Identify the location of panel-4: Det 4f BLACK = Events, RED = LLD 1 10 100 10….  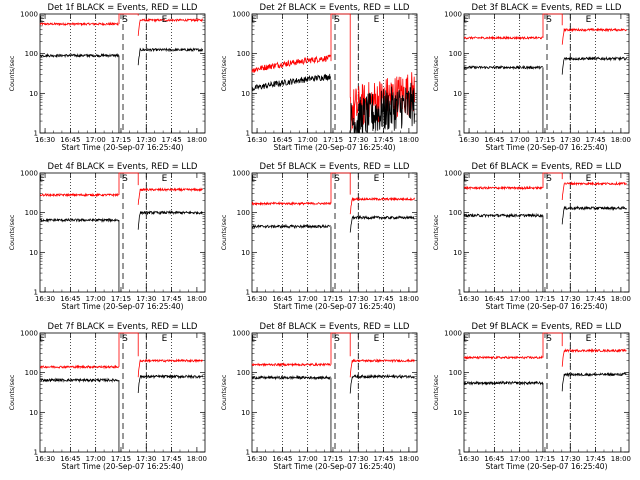
(107, 236).